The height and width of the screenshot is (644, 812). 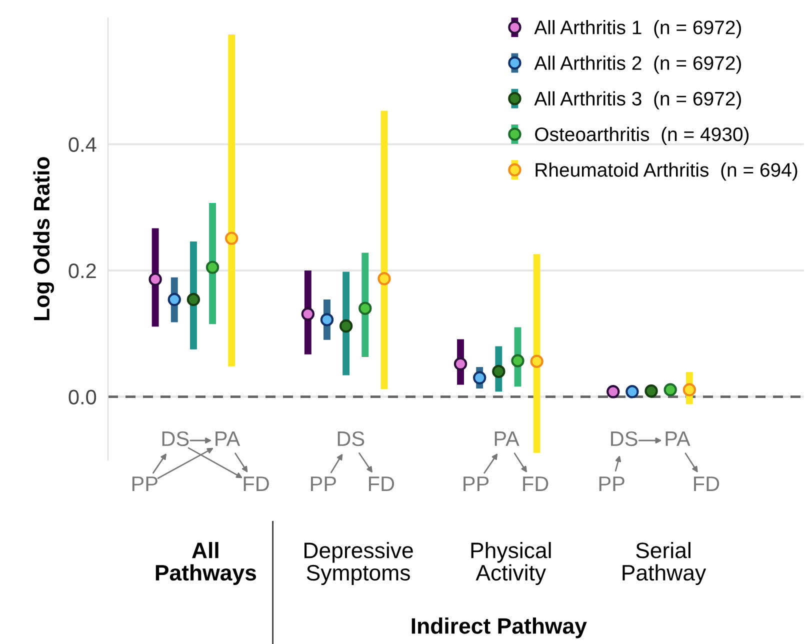 I want to click on legend-label: Osteoarthritis (n = 4930), so click(x=642, y=136).